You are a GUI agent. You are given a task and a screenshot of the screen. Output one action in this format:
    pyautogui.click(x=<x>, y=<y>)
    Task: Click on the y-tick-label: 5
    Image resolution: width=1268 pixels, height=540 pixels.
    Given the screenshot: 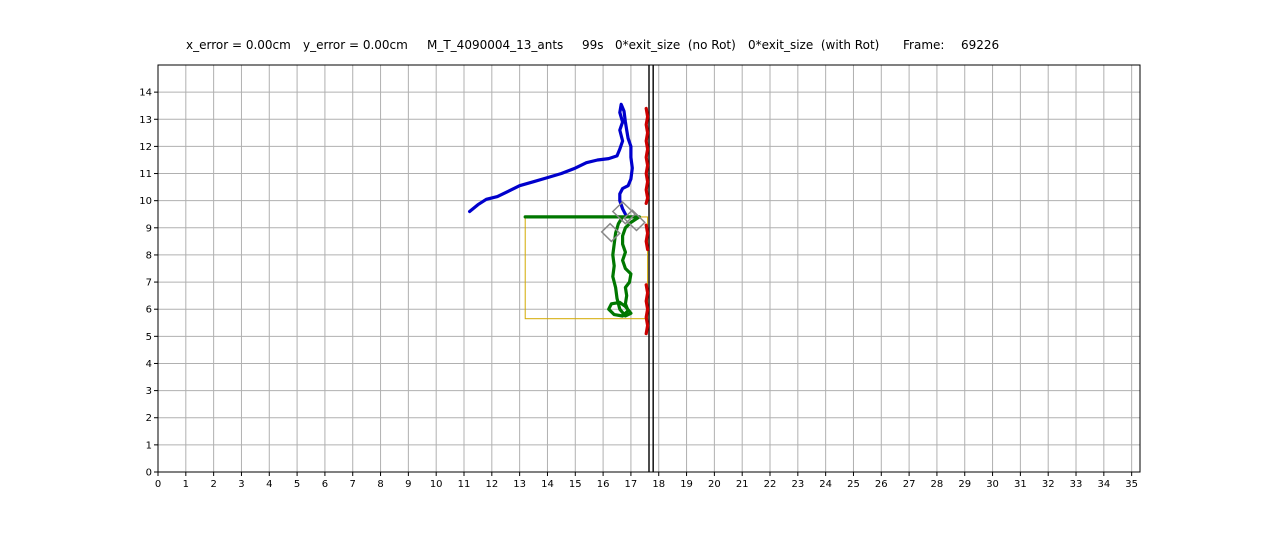 What is the action you would take?
    pyautogui.click(x=149, y=337)
    